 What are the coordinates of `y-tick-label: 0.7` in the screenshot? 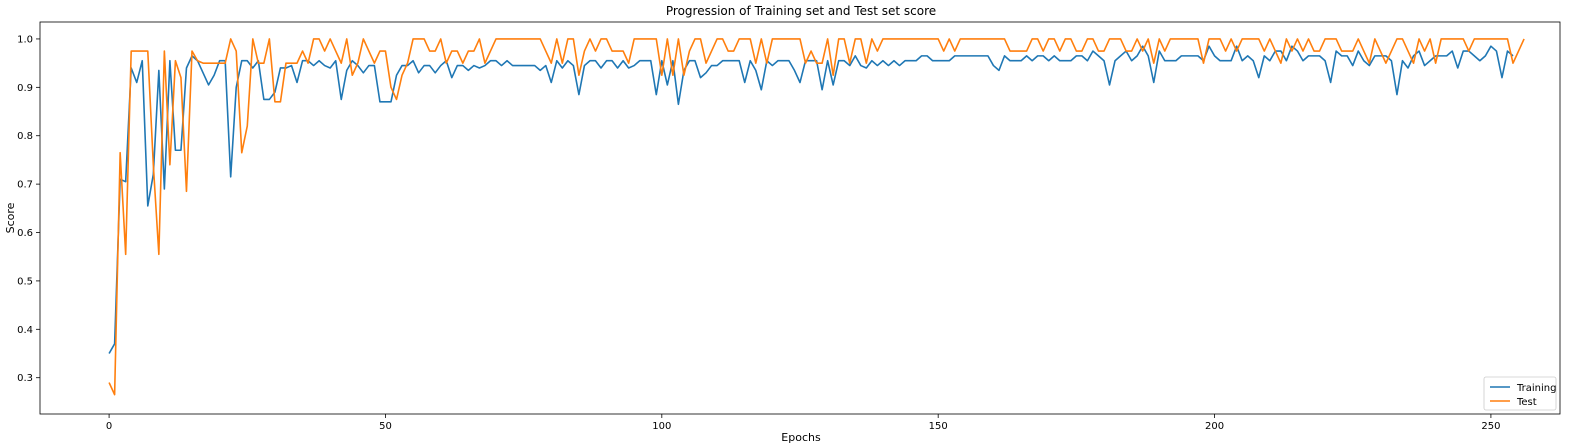 It's located at (25, 185).